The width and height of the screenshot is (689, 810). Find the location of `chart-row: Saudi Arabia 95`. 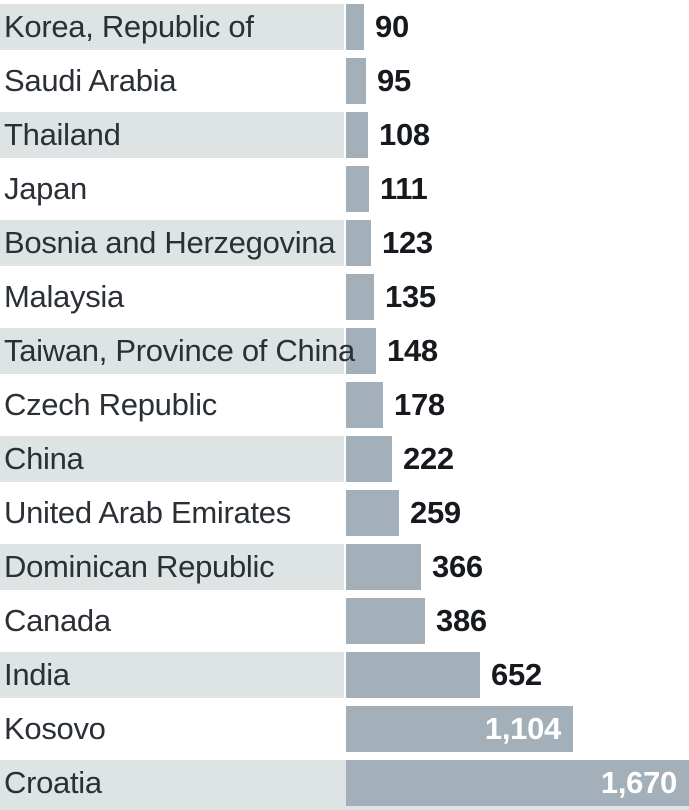

chart-row: Saudi Arabia 95 is located at coordinates (344, 81).